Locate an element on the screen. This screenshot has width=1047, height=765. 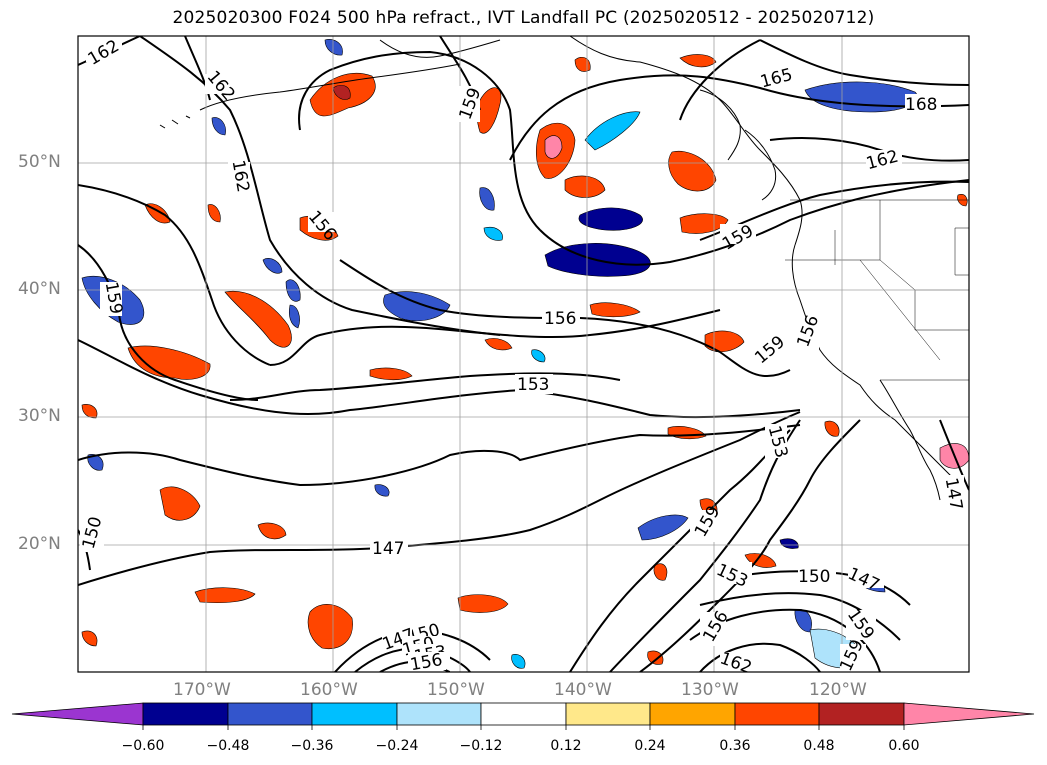
lon-label-120w: 120°W is located at coordinates (838, 690).